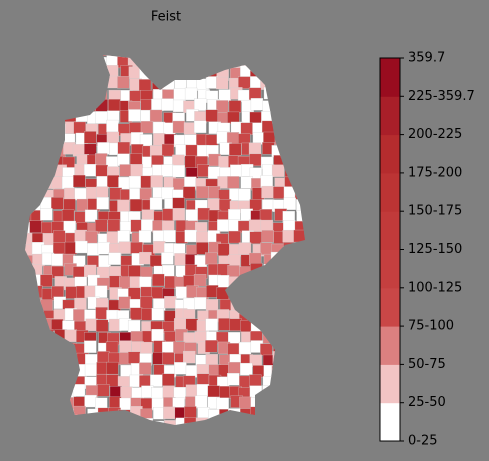 The height and width of the screenshot is (461, 489). I want to click on map-title: Feist, so click(166, 17).